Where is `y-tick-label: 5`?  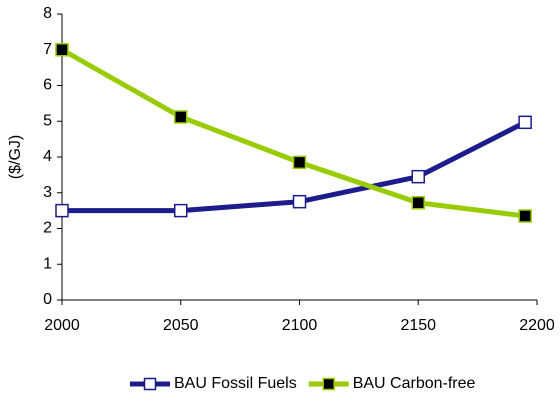 y-tick-label: 5 is located at coordinates (47, 120).